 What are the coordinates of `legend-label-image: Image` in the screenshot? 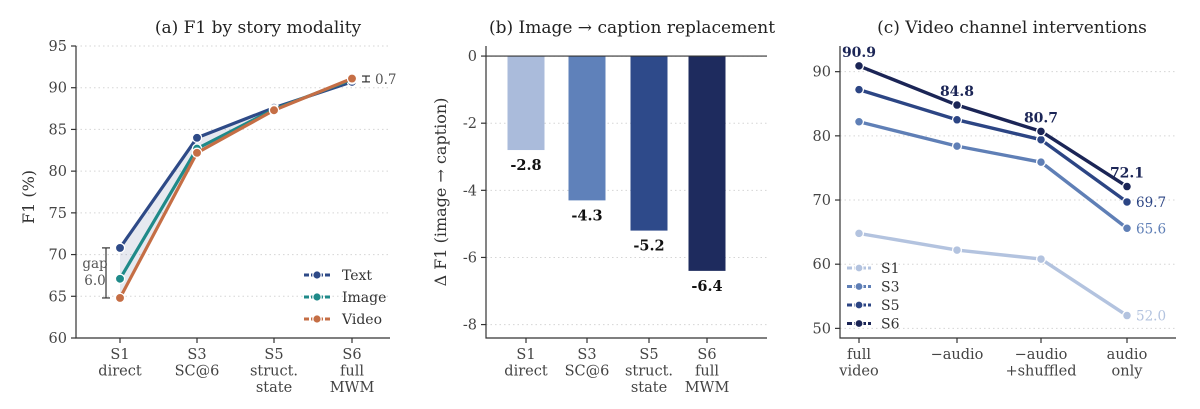 It's located at (364, 298).